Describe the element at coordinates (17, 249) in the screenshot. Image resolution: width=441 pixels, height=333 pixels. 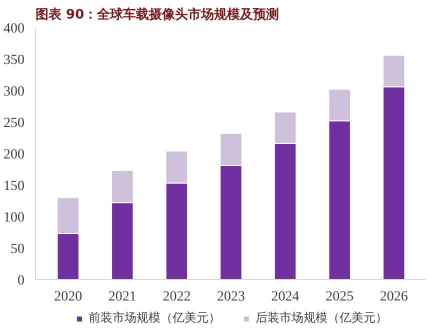
I see `y-tick-label: 50` at that location.